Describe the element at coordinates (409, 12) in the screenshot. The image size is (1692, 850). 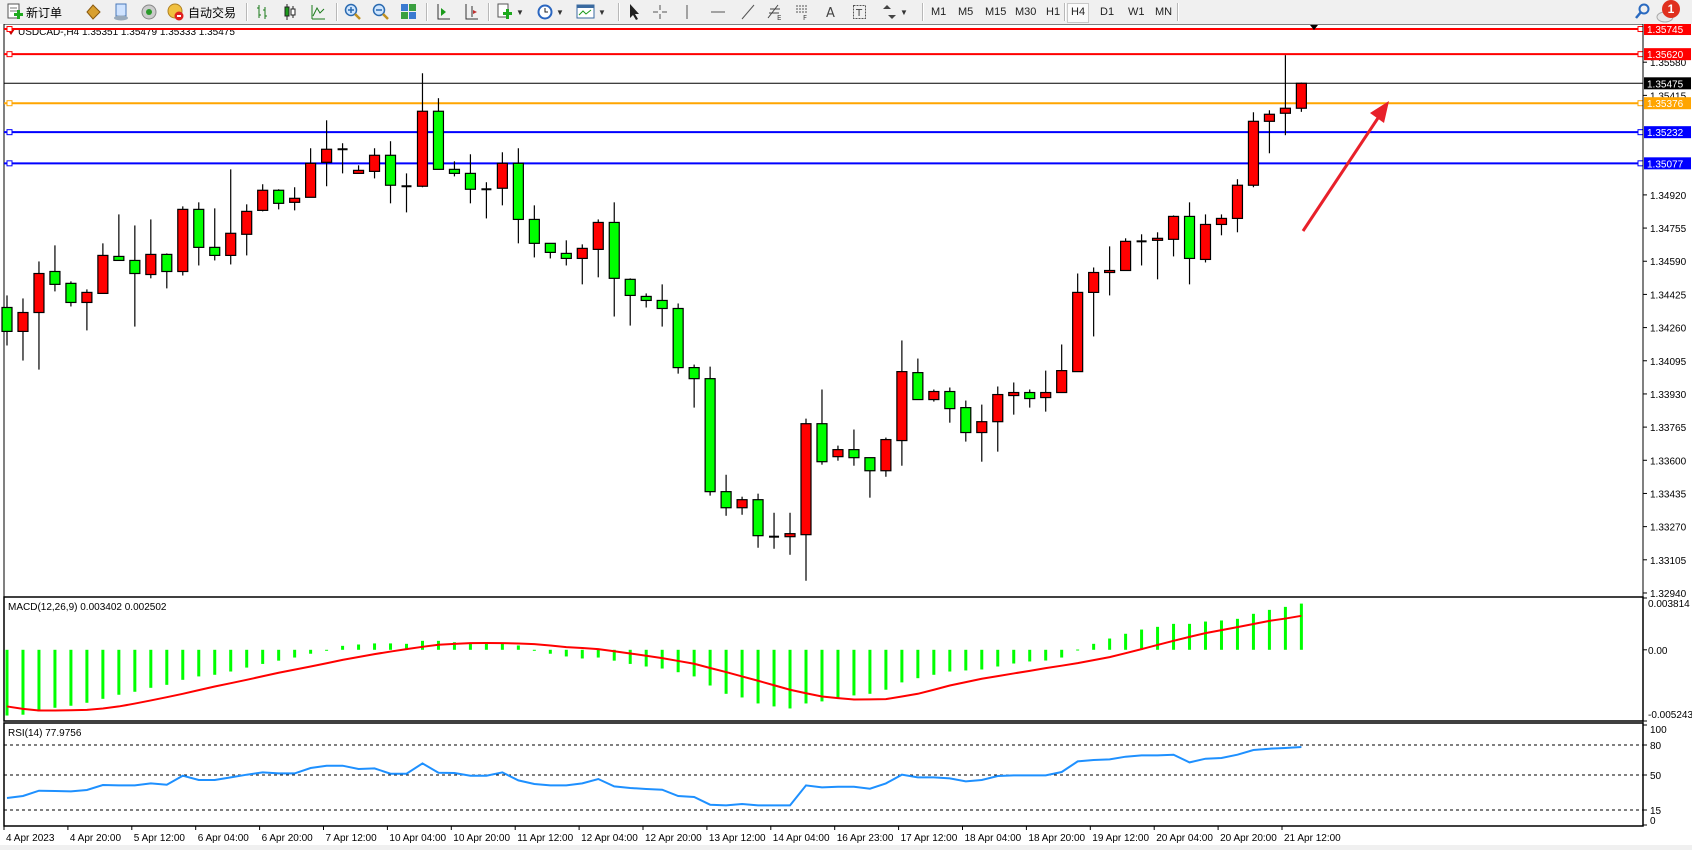
I see `tile-windows-button` at that location.